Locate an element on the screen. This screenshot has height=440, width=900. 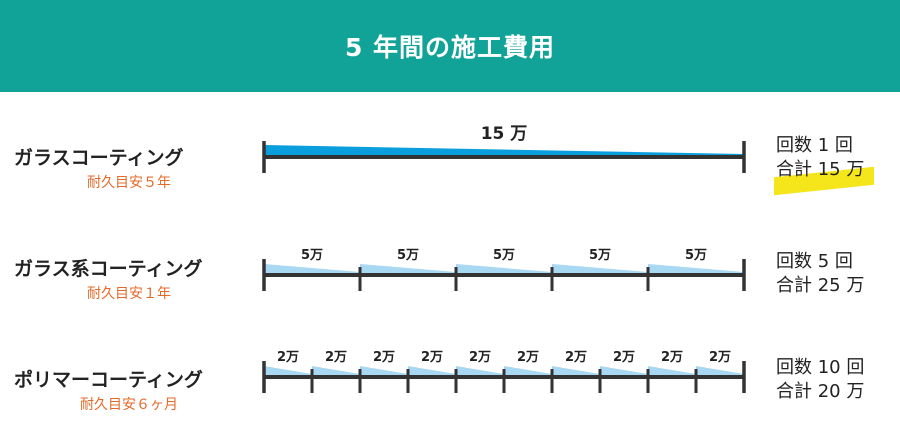
row-count: 回数 10 回 is located at coordinates (820, 367).